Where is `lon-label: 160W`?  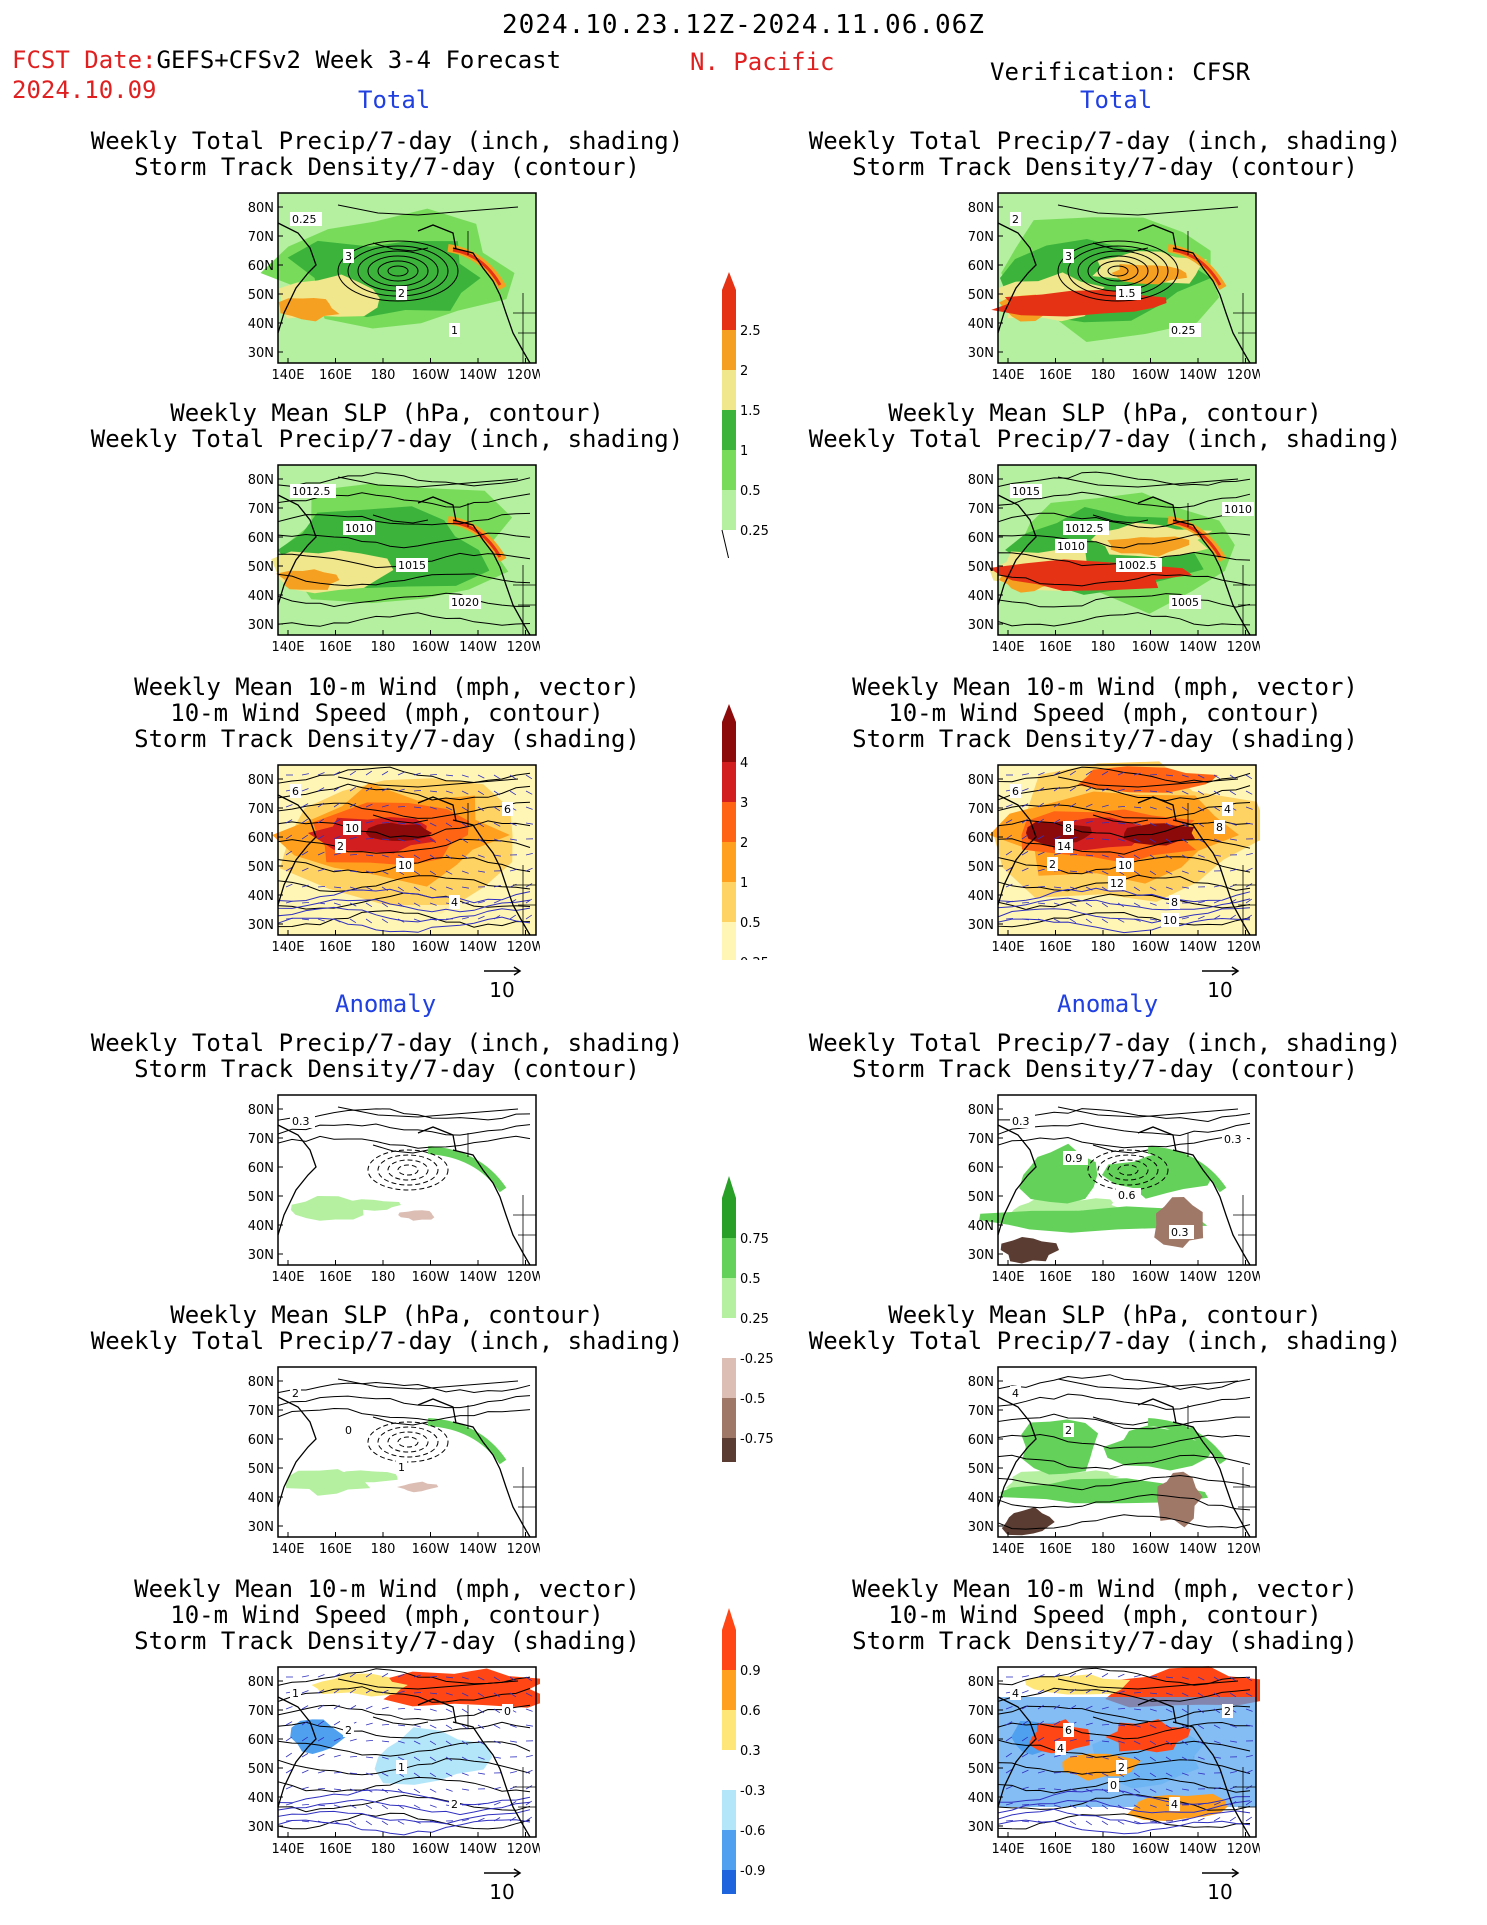 lon-label: 160W is located at coordinates (431, 947).